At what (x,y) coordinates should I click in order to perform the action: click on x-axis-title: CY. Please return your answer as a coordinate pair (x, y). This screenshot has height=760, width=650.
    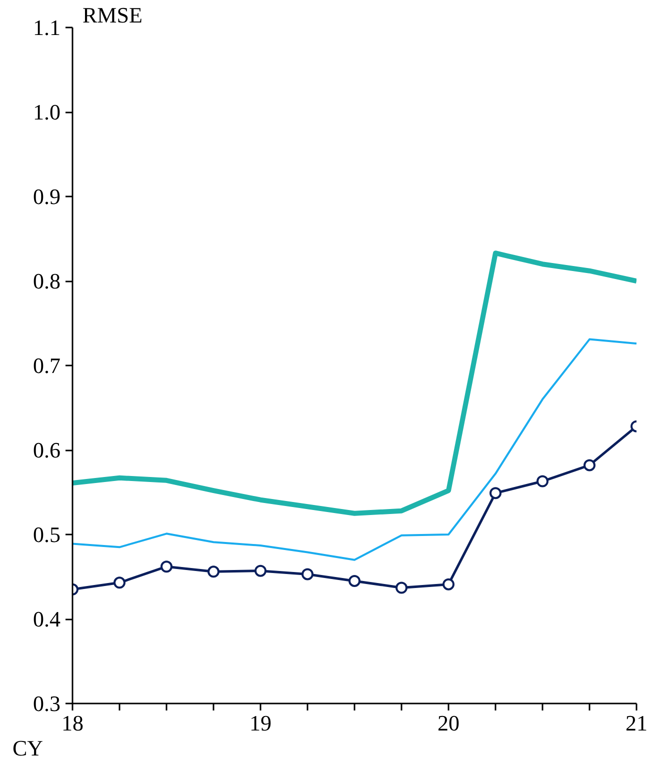
    Looking at the image, I should click on (28, 748).